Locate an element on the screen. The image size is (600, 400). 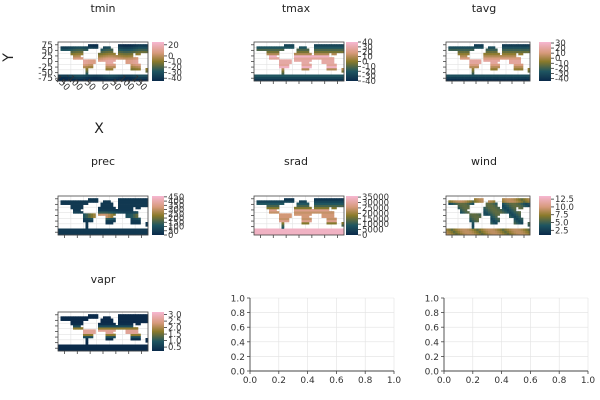
colorbar-tick-label: -10 is located at coordinates (369, 67).